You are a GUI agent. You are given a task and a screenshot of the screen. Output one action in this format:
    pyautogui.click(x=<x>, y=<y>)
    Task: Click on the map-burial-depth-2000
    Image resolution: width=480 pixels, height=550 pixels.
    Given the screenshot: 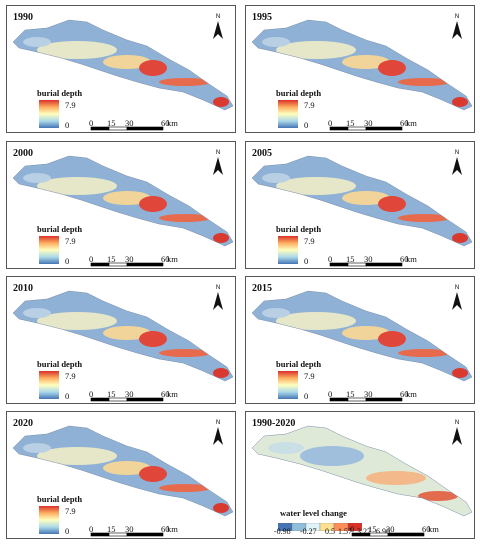 What is the action you would take?
    pyautogui.click(x=121, y=205)
    